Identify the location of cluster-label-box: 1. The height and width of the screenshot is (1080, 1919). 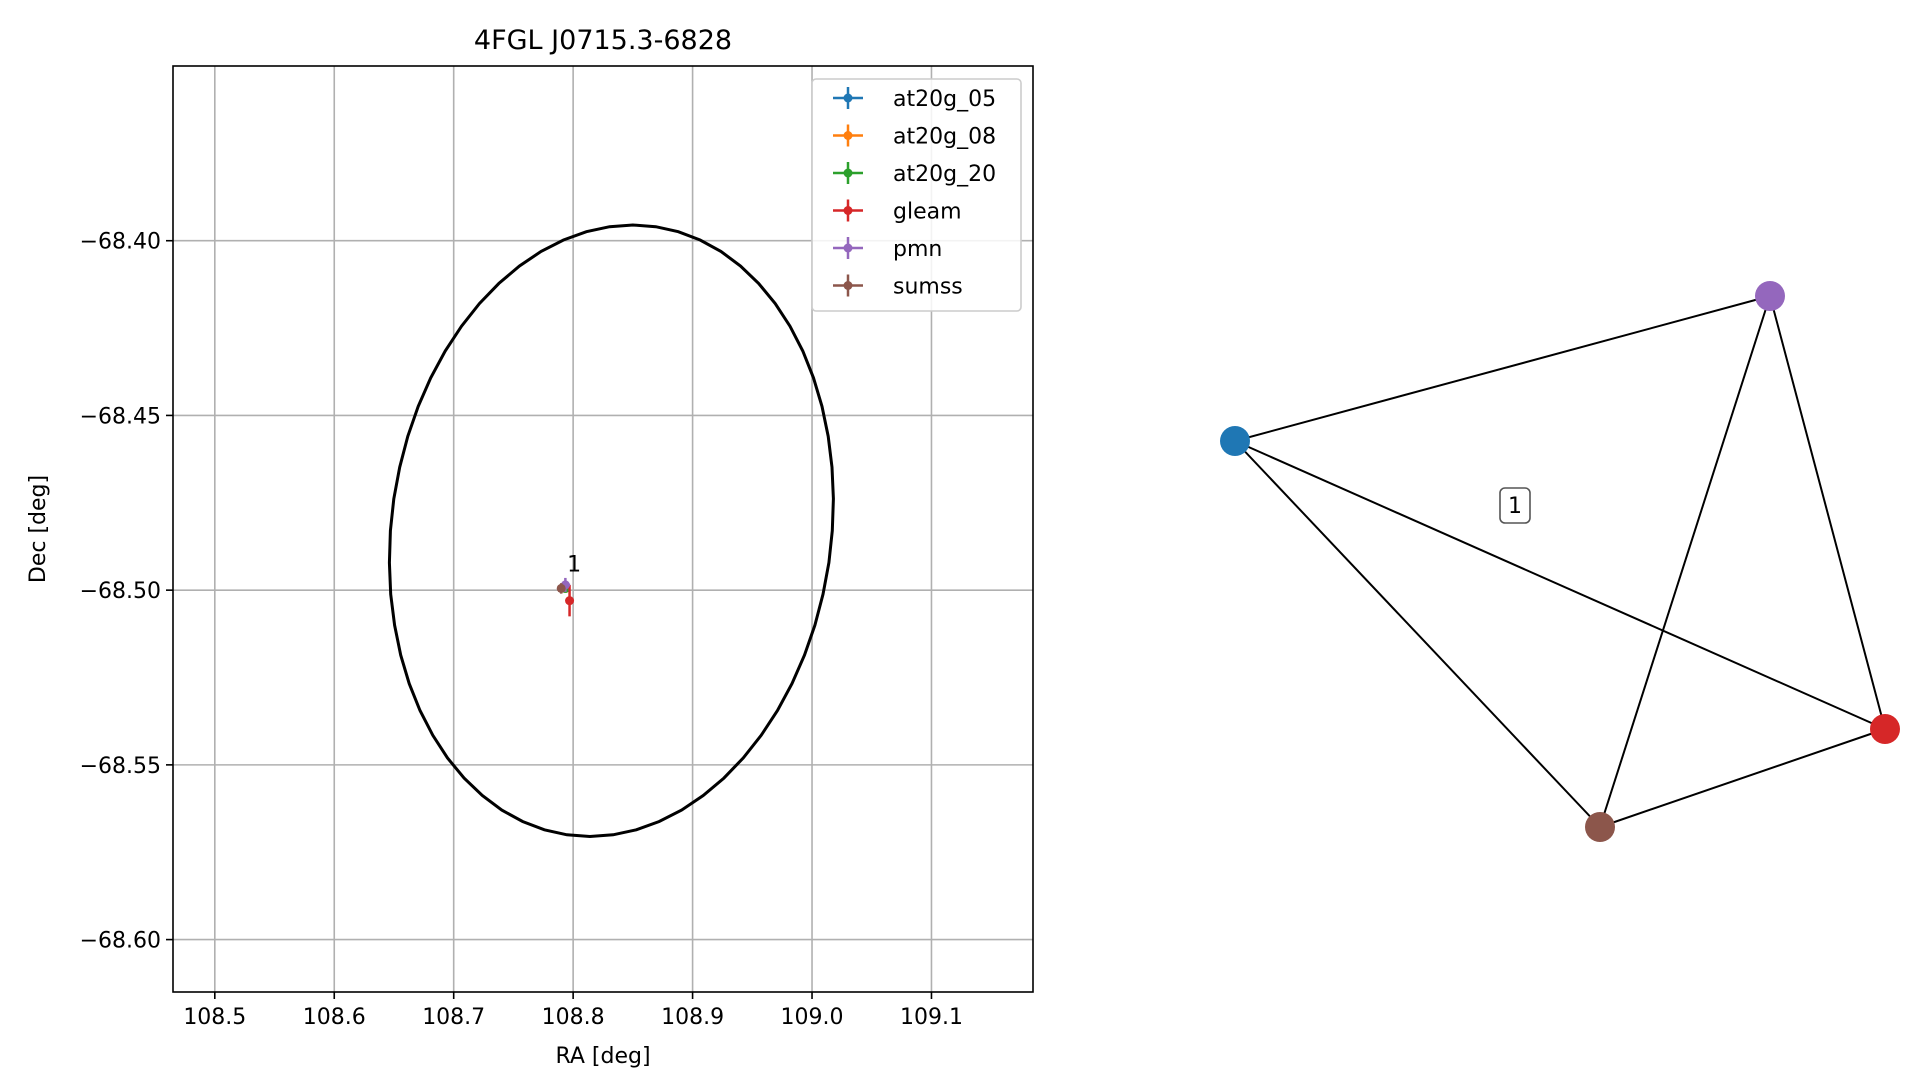
(1515, 505).